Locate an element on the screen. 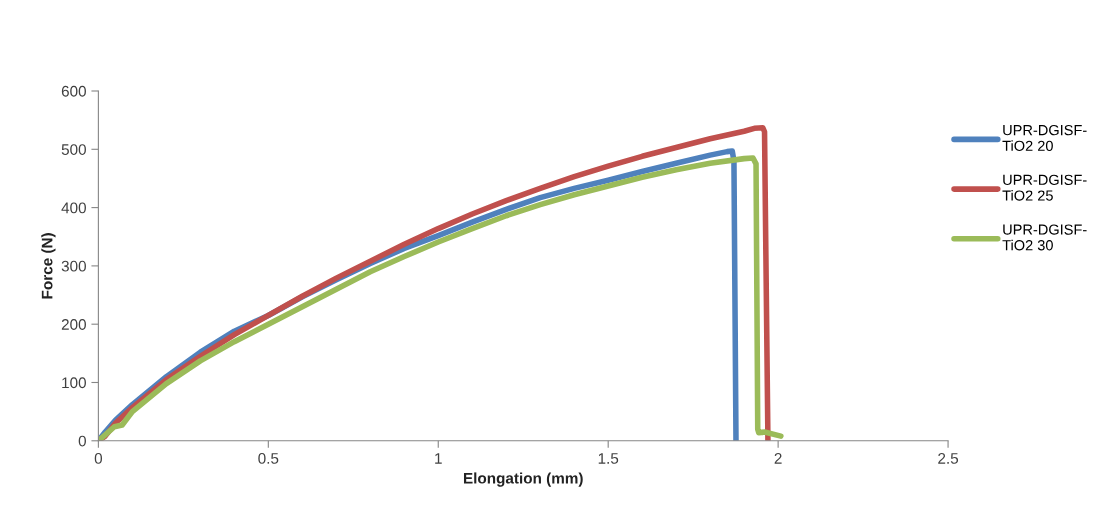  y-tick-label: 600 is located at coordinates (73, 91).